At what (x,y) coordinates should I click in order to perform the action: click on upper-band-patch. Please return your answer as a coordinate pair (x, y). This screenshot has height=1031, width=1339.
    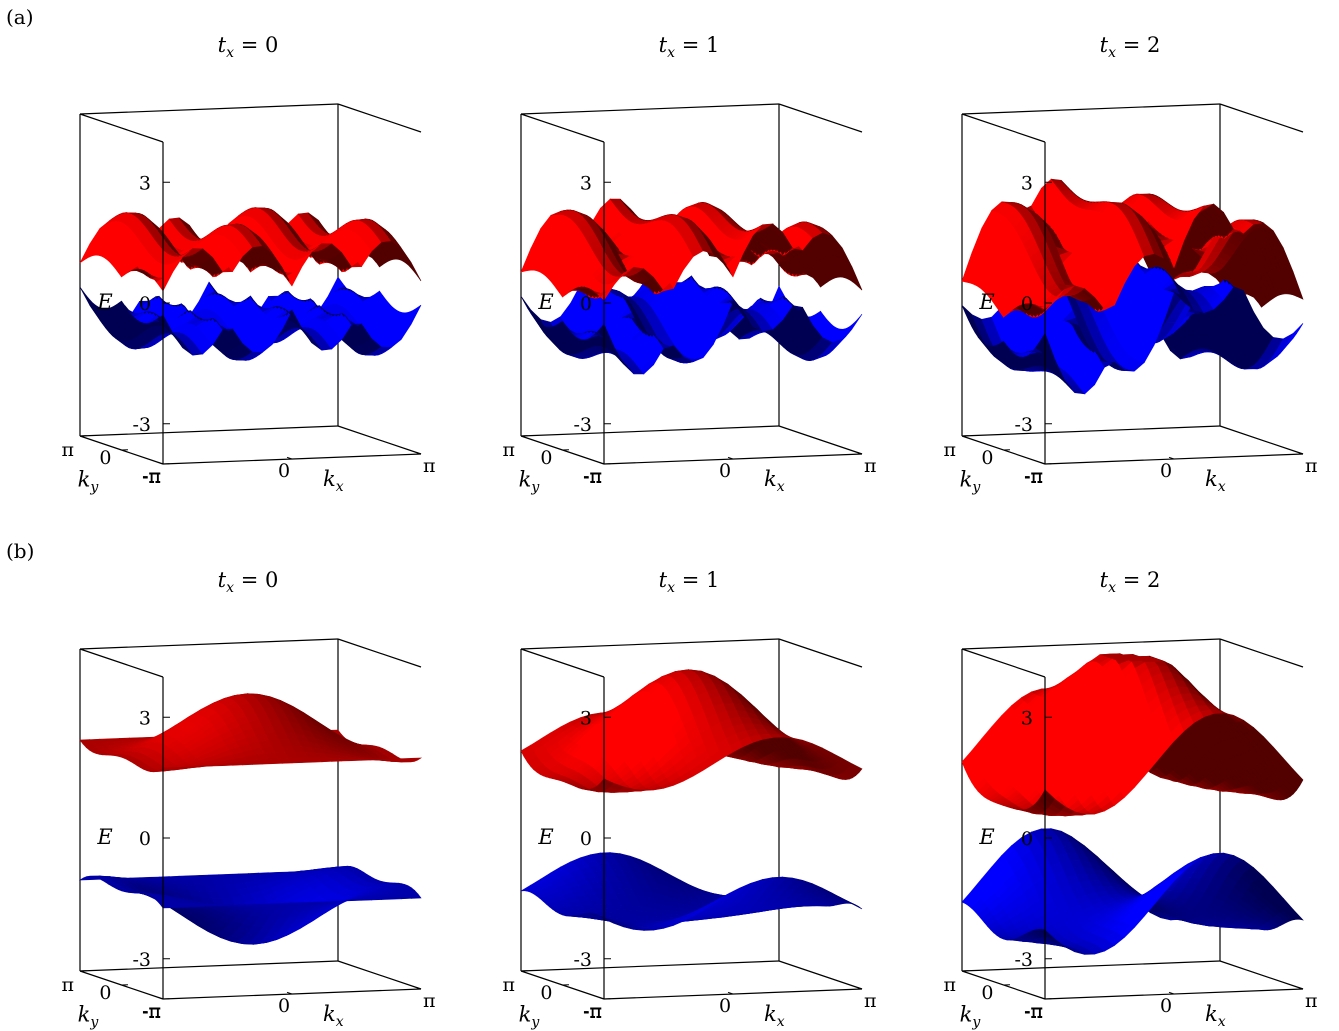
    Looking at the image, I should click on (414, 269).